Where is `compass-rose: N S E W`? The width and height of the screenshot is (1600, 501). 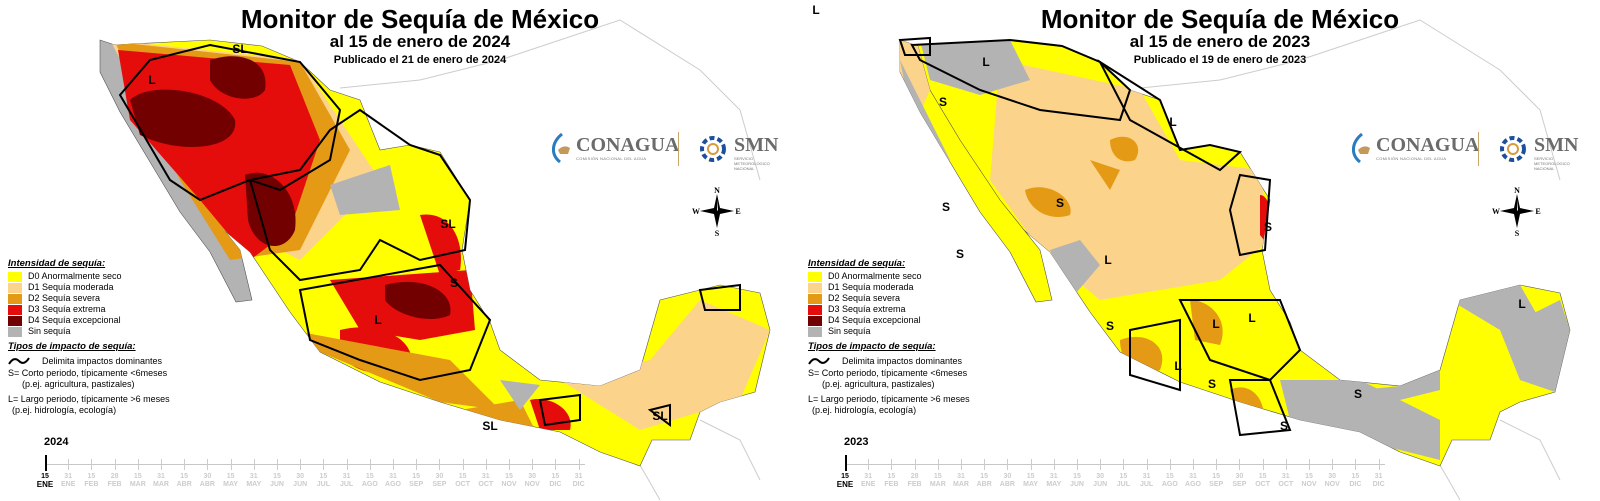
compass-rose: N S E W is located at coordinates (1517, 212).